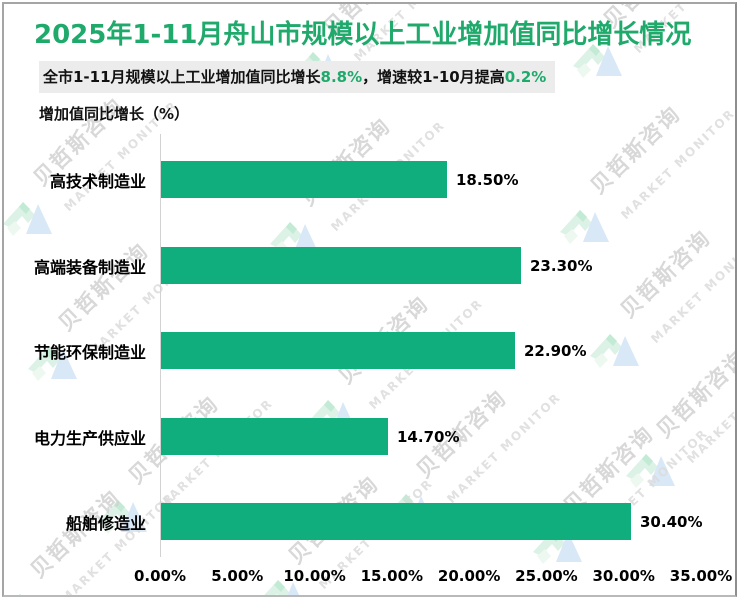  What do you see at coordinates (433, 77) in the screenshot?
I see `subtitle-text: ，增速较1-10月提高` at bounding box center [433, 77].